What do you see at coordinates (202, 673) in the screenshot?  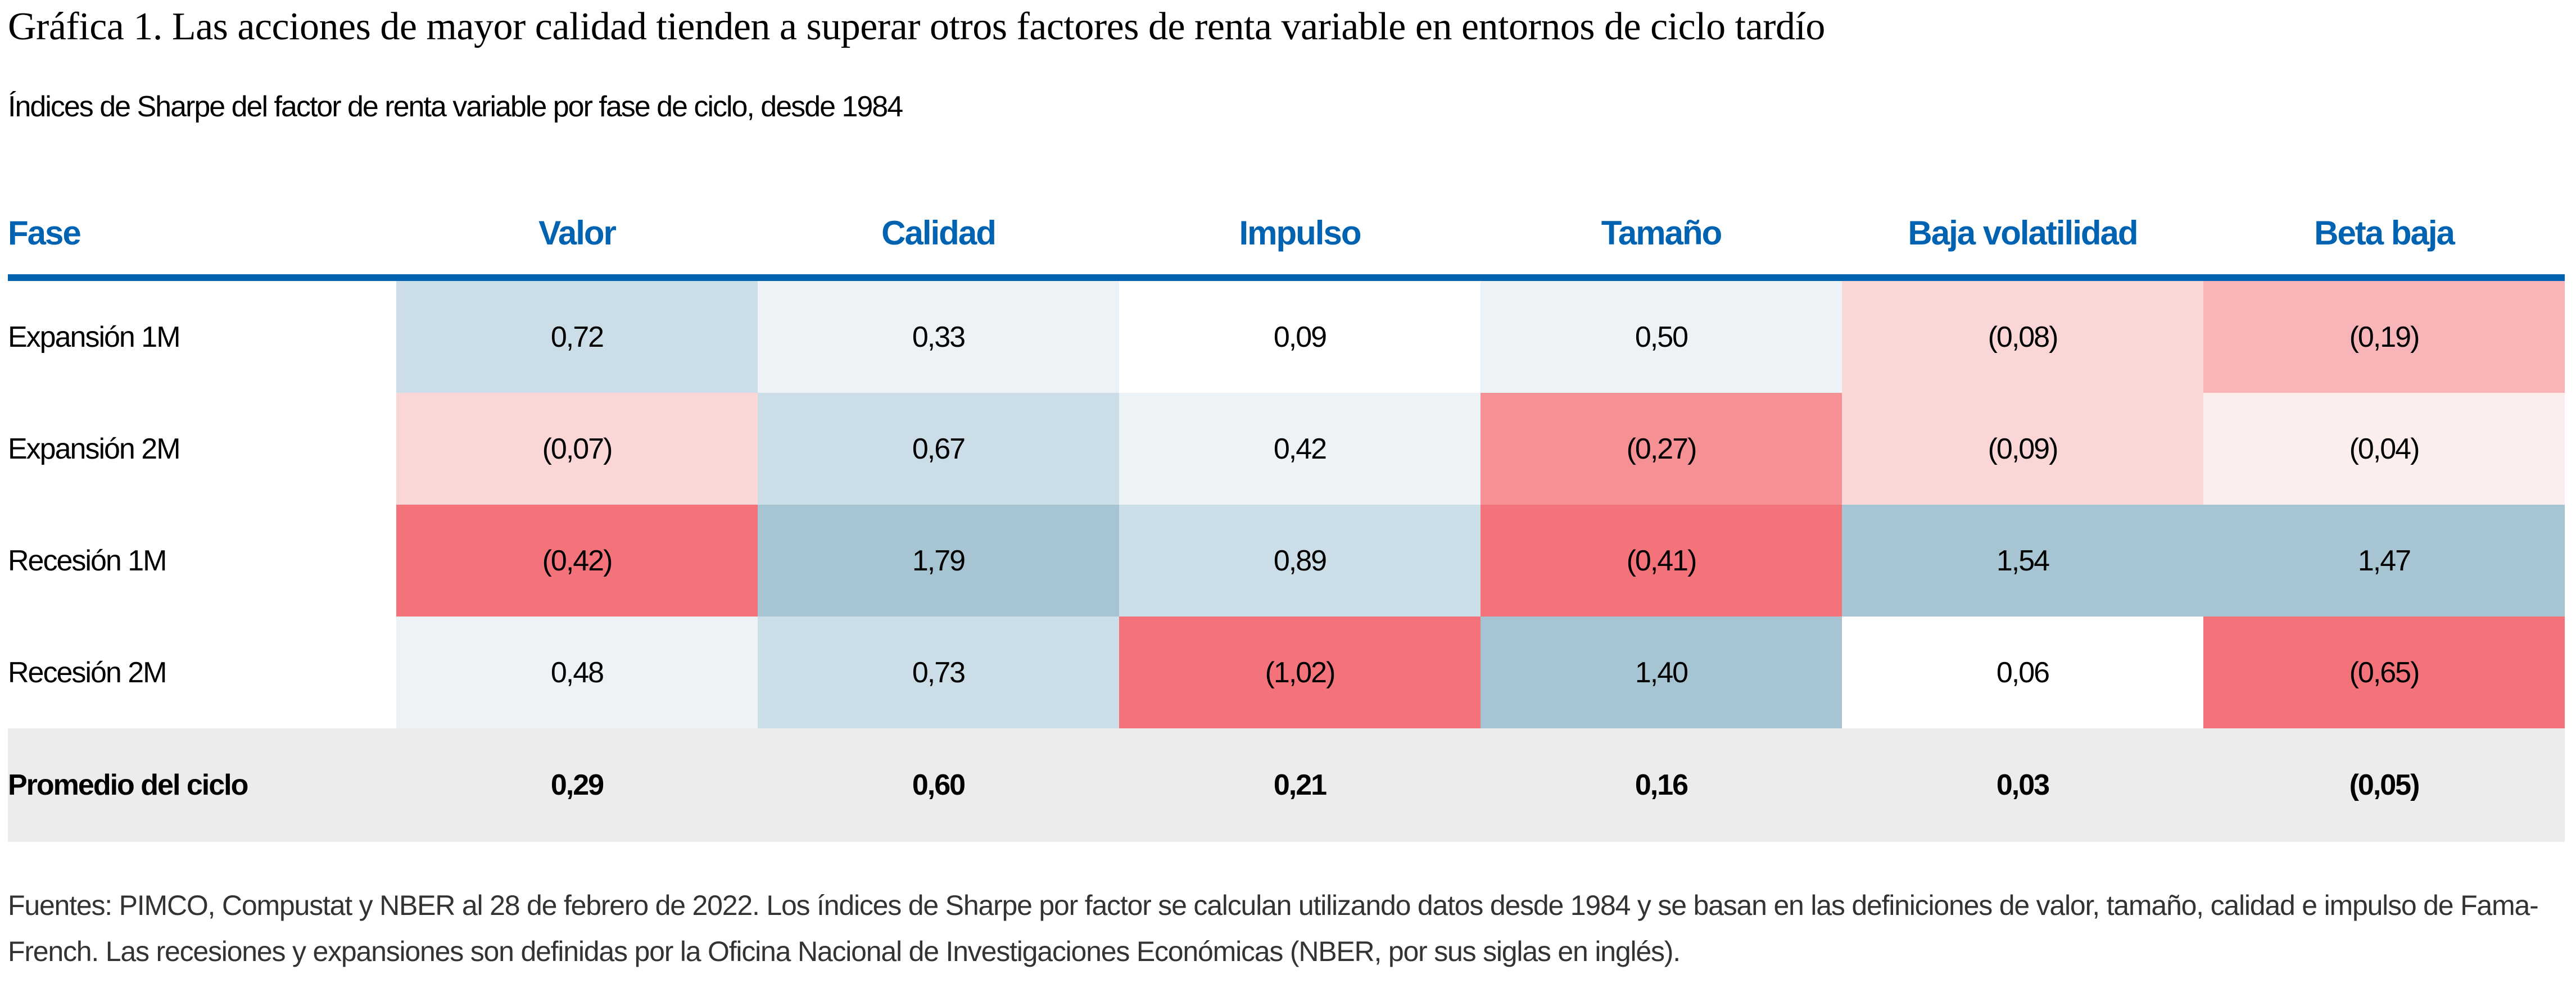 I see `row-label: Recesión 2M` at bounding box center [202, 673].